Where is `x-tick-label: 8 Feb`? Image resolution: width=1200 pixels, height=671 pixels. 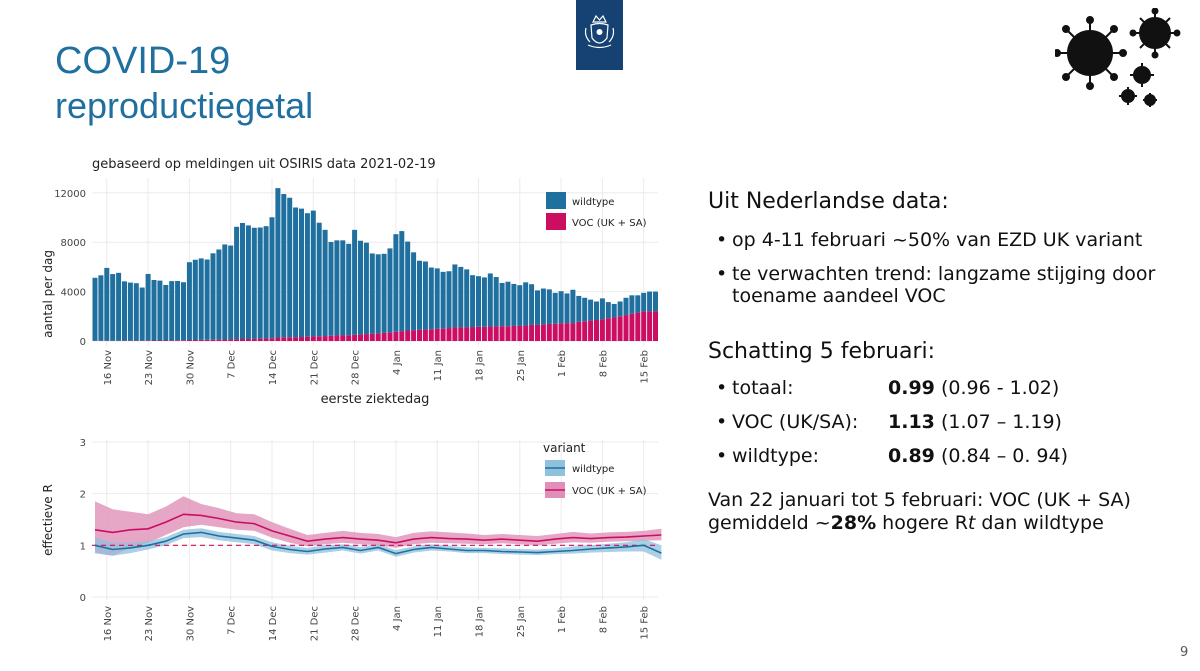
x-tick-label: 8 Feb is located at coordinates (603, 619).